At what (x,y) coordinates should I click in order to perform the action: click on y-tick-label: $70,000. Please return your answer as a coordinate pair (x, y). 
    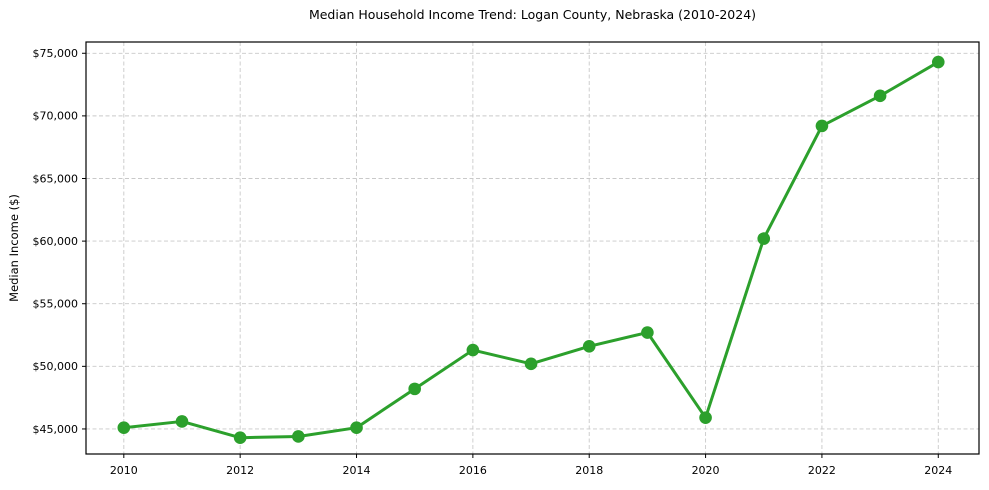
    Looking at the image, I should click on (56, 116).